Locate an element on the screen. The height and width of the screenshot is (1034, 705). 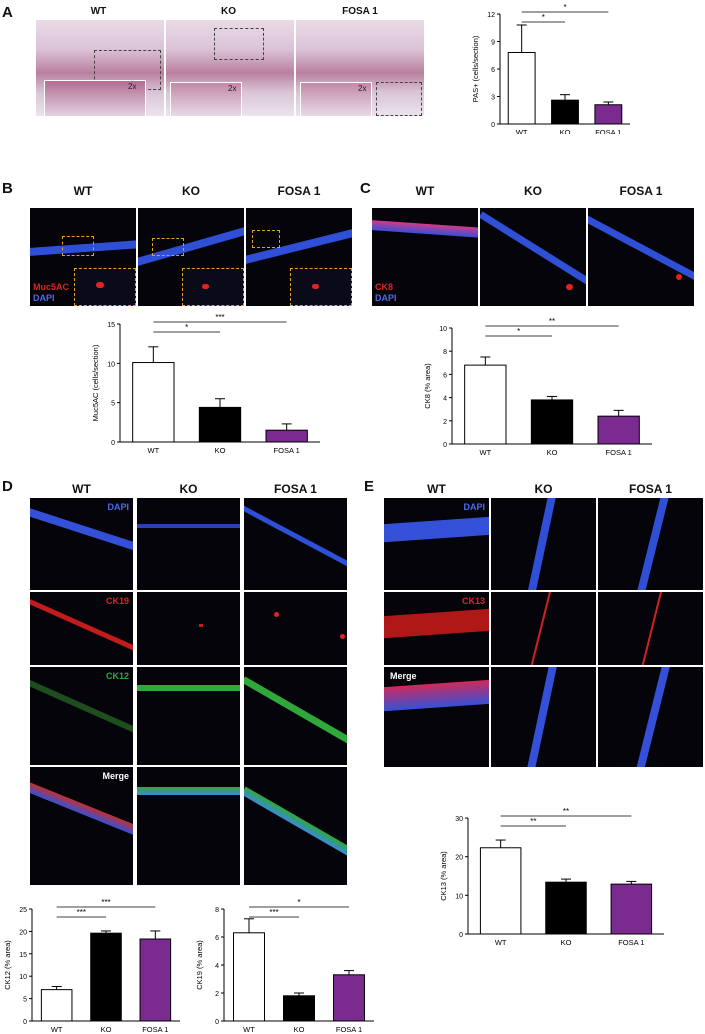
panel-letter-c: C is located at coordinates (365, 188).